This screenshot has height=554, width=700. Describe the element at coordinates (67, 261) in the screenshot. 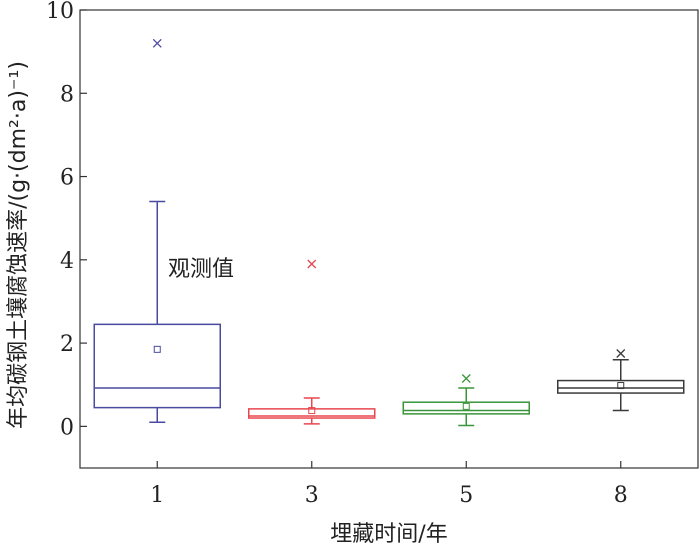

I see `y-tick-label: 4` at that location.